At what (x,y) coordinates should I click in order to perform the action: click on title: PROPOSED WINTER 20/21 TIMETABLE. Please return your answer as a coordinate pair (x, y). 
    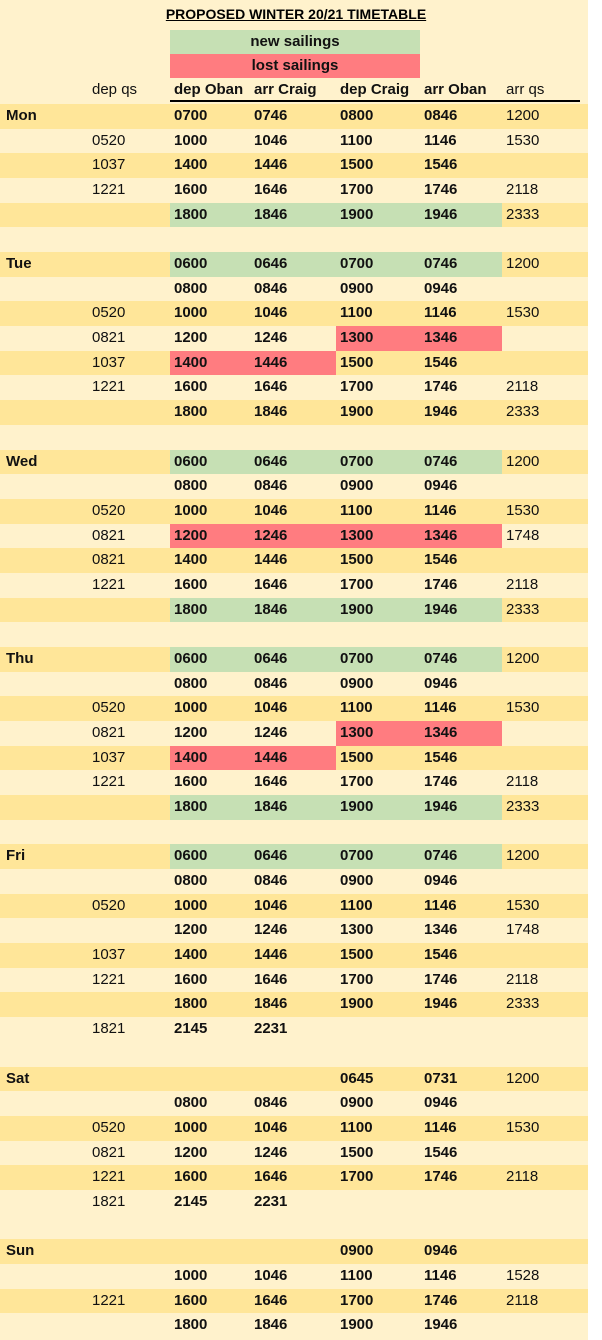
    Looking at the image, I should click on (296, 14).